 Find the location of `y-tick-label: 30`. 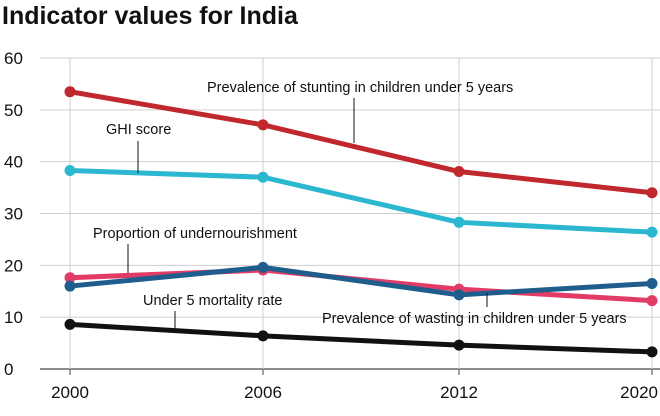

y-tick-label: 30 is located at coordinates (13, 214).